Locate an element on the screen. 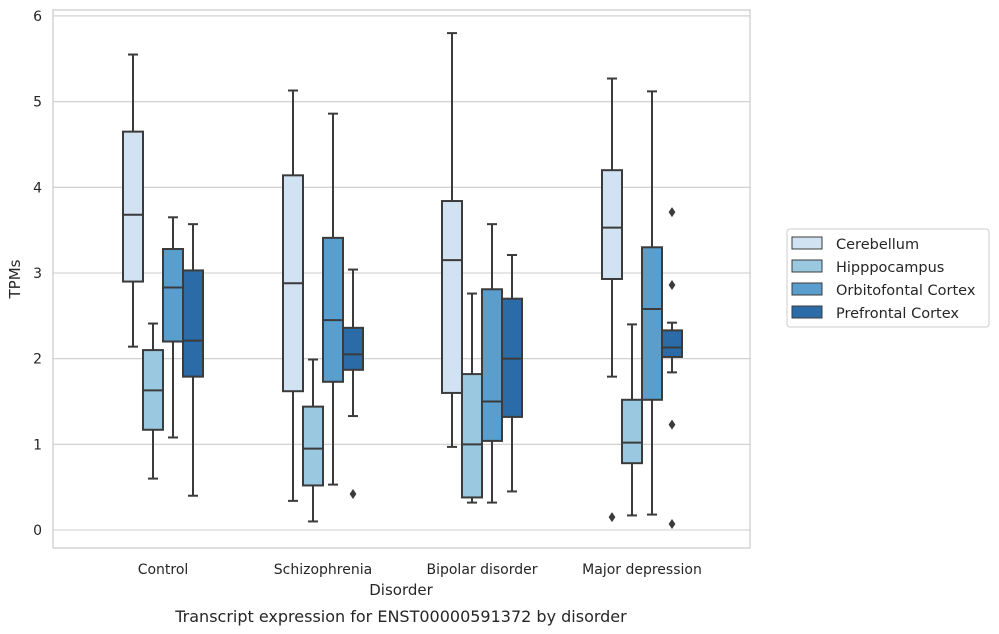 This screenshot has height=634, width=999. legend-frame is located at coordinates (888, 278).